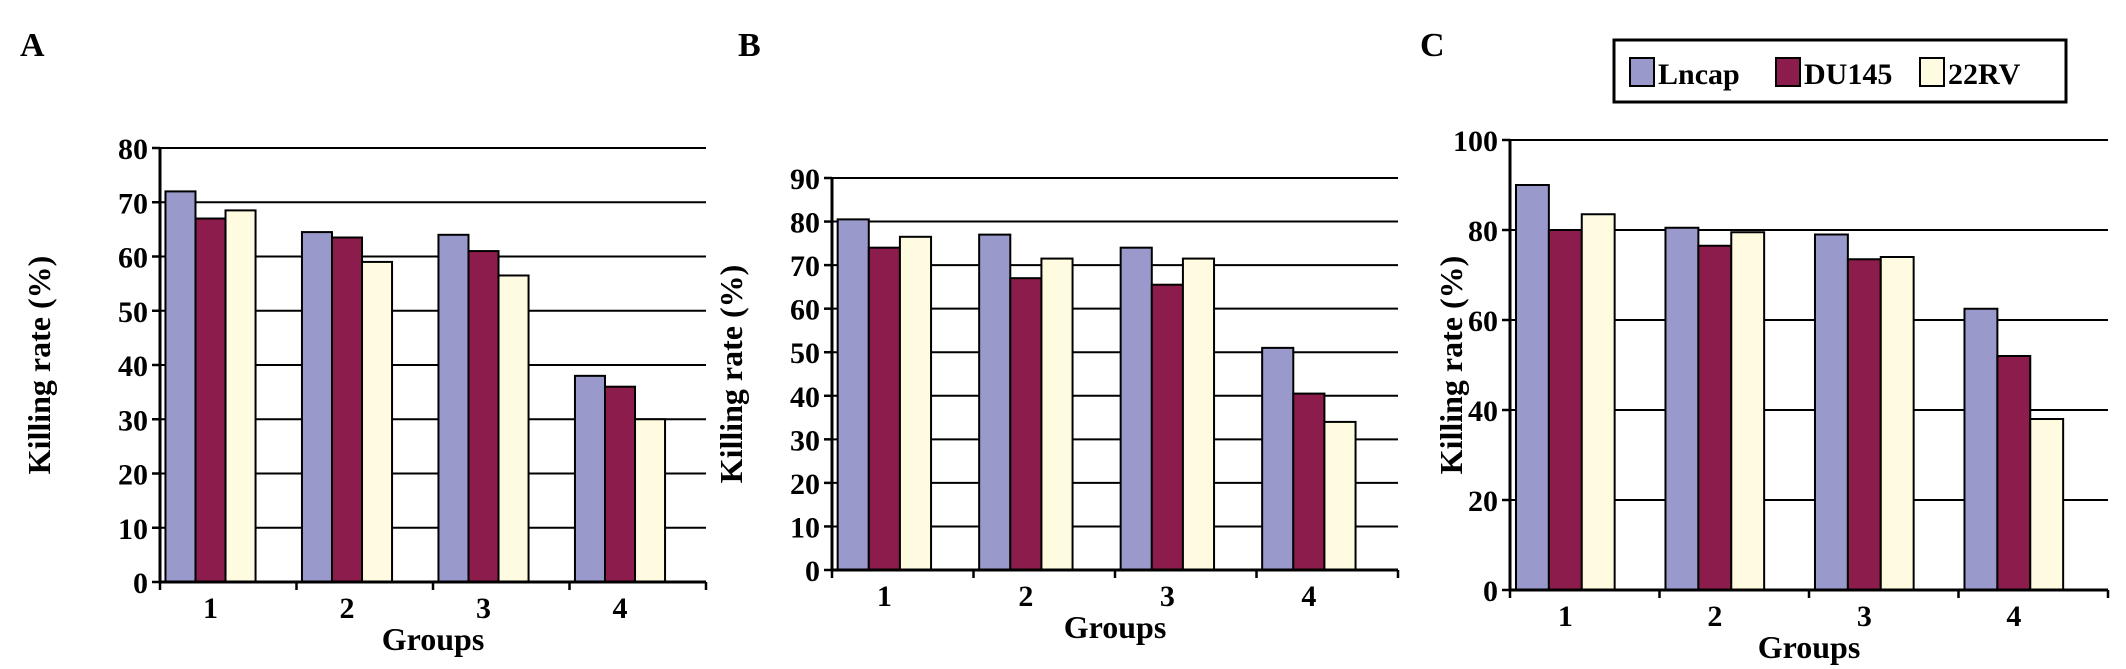  Describe the element at coordinates (1788, 72) in the screenshot. I see `legend-swatch-du145` at that location.